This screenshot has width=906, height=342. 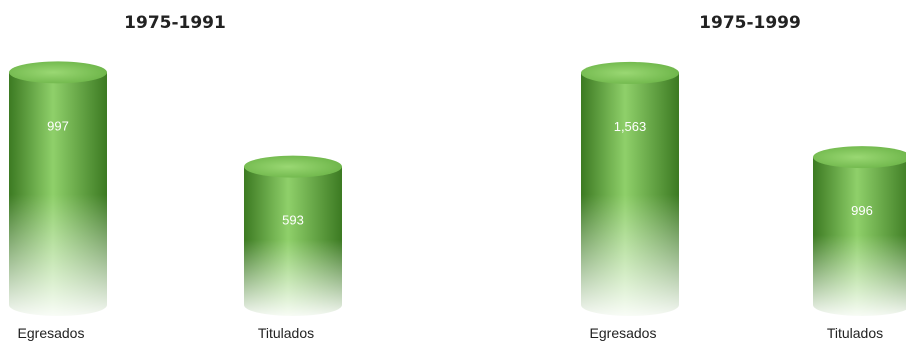 I want to click on bar-titulados: 996, so click(x=859, y=231).